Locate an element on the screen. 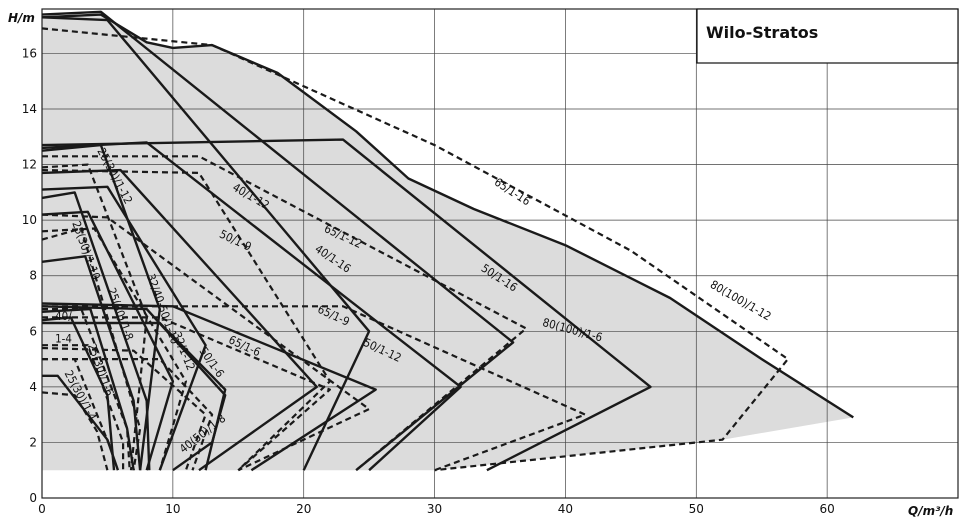 The width and height of the screenshot is (959, 523). y-tick-10: 10 is located at coordinates (29, 220).